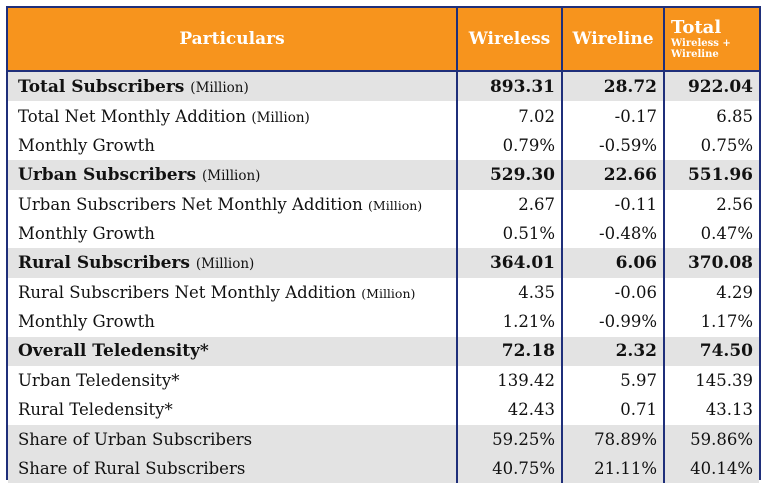 This screenshot has width=767, height=486. What do you see at coordinates (613, 263) in the screenshot?
I see `cell-wireline: 6.06` at bounding box center [613, 263].